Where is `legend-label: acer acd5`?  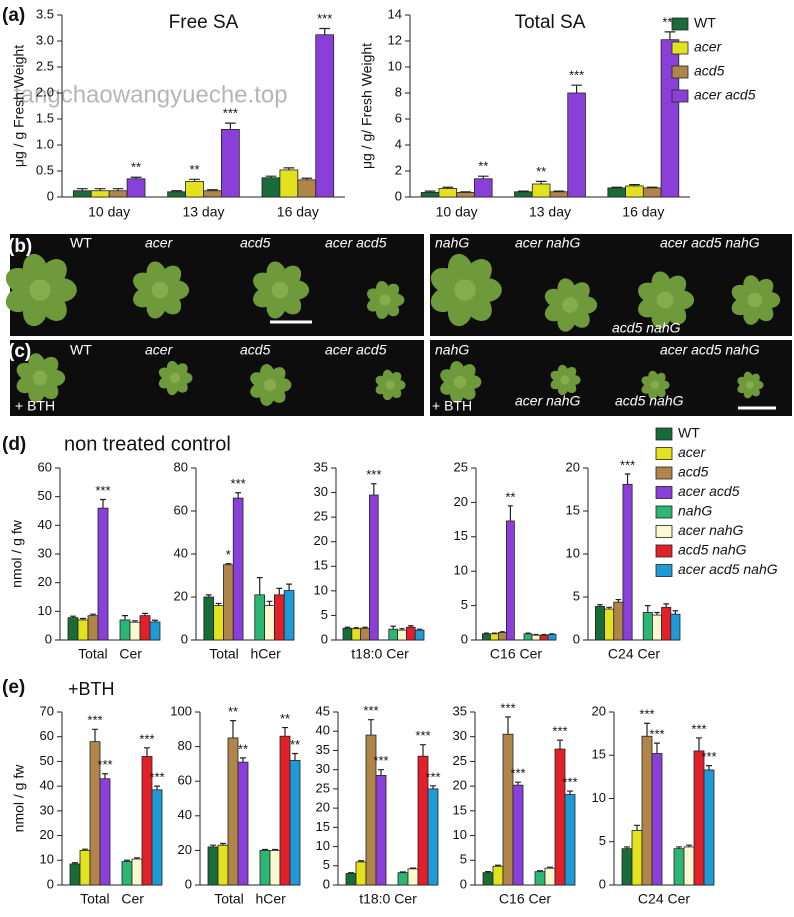 legend-label: acer acd5 is located at coordinates (709, 491).